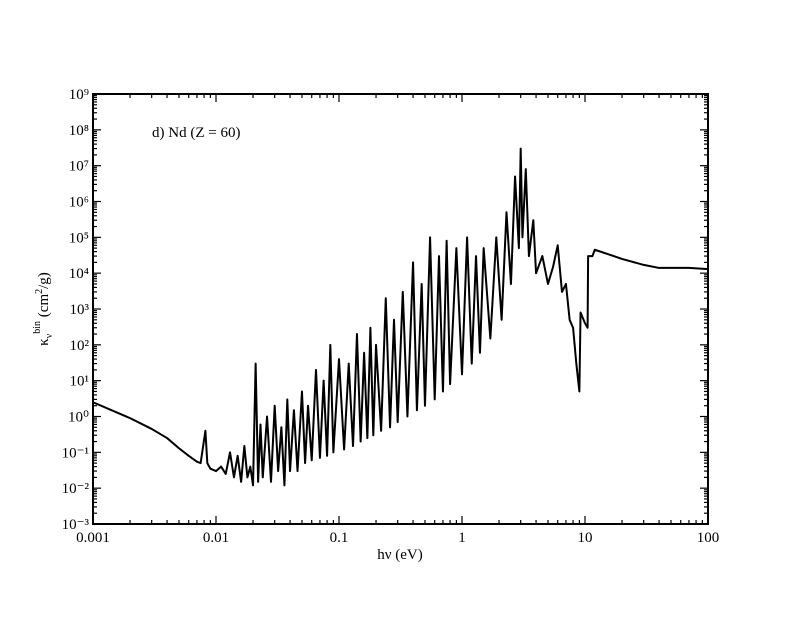  I want to click on y-tick-label: 10⁹, so click(79, 95).